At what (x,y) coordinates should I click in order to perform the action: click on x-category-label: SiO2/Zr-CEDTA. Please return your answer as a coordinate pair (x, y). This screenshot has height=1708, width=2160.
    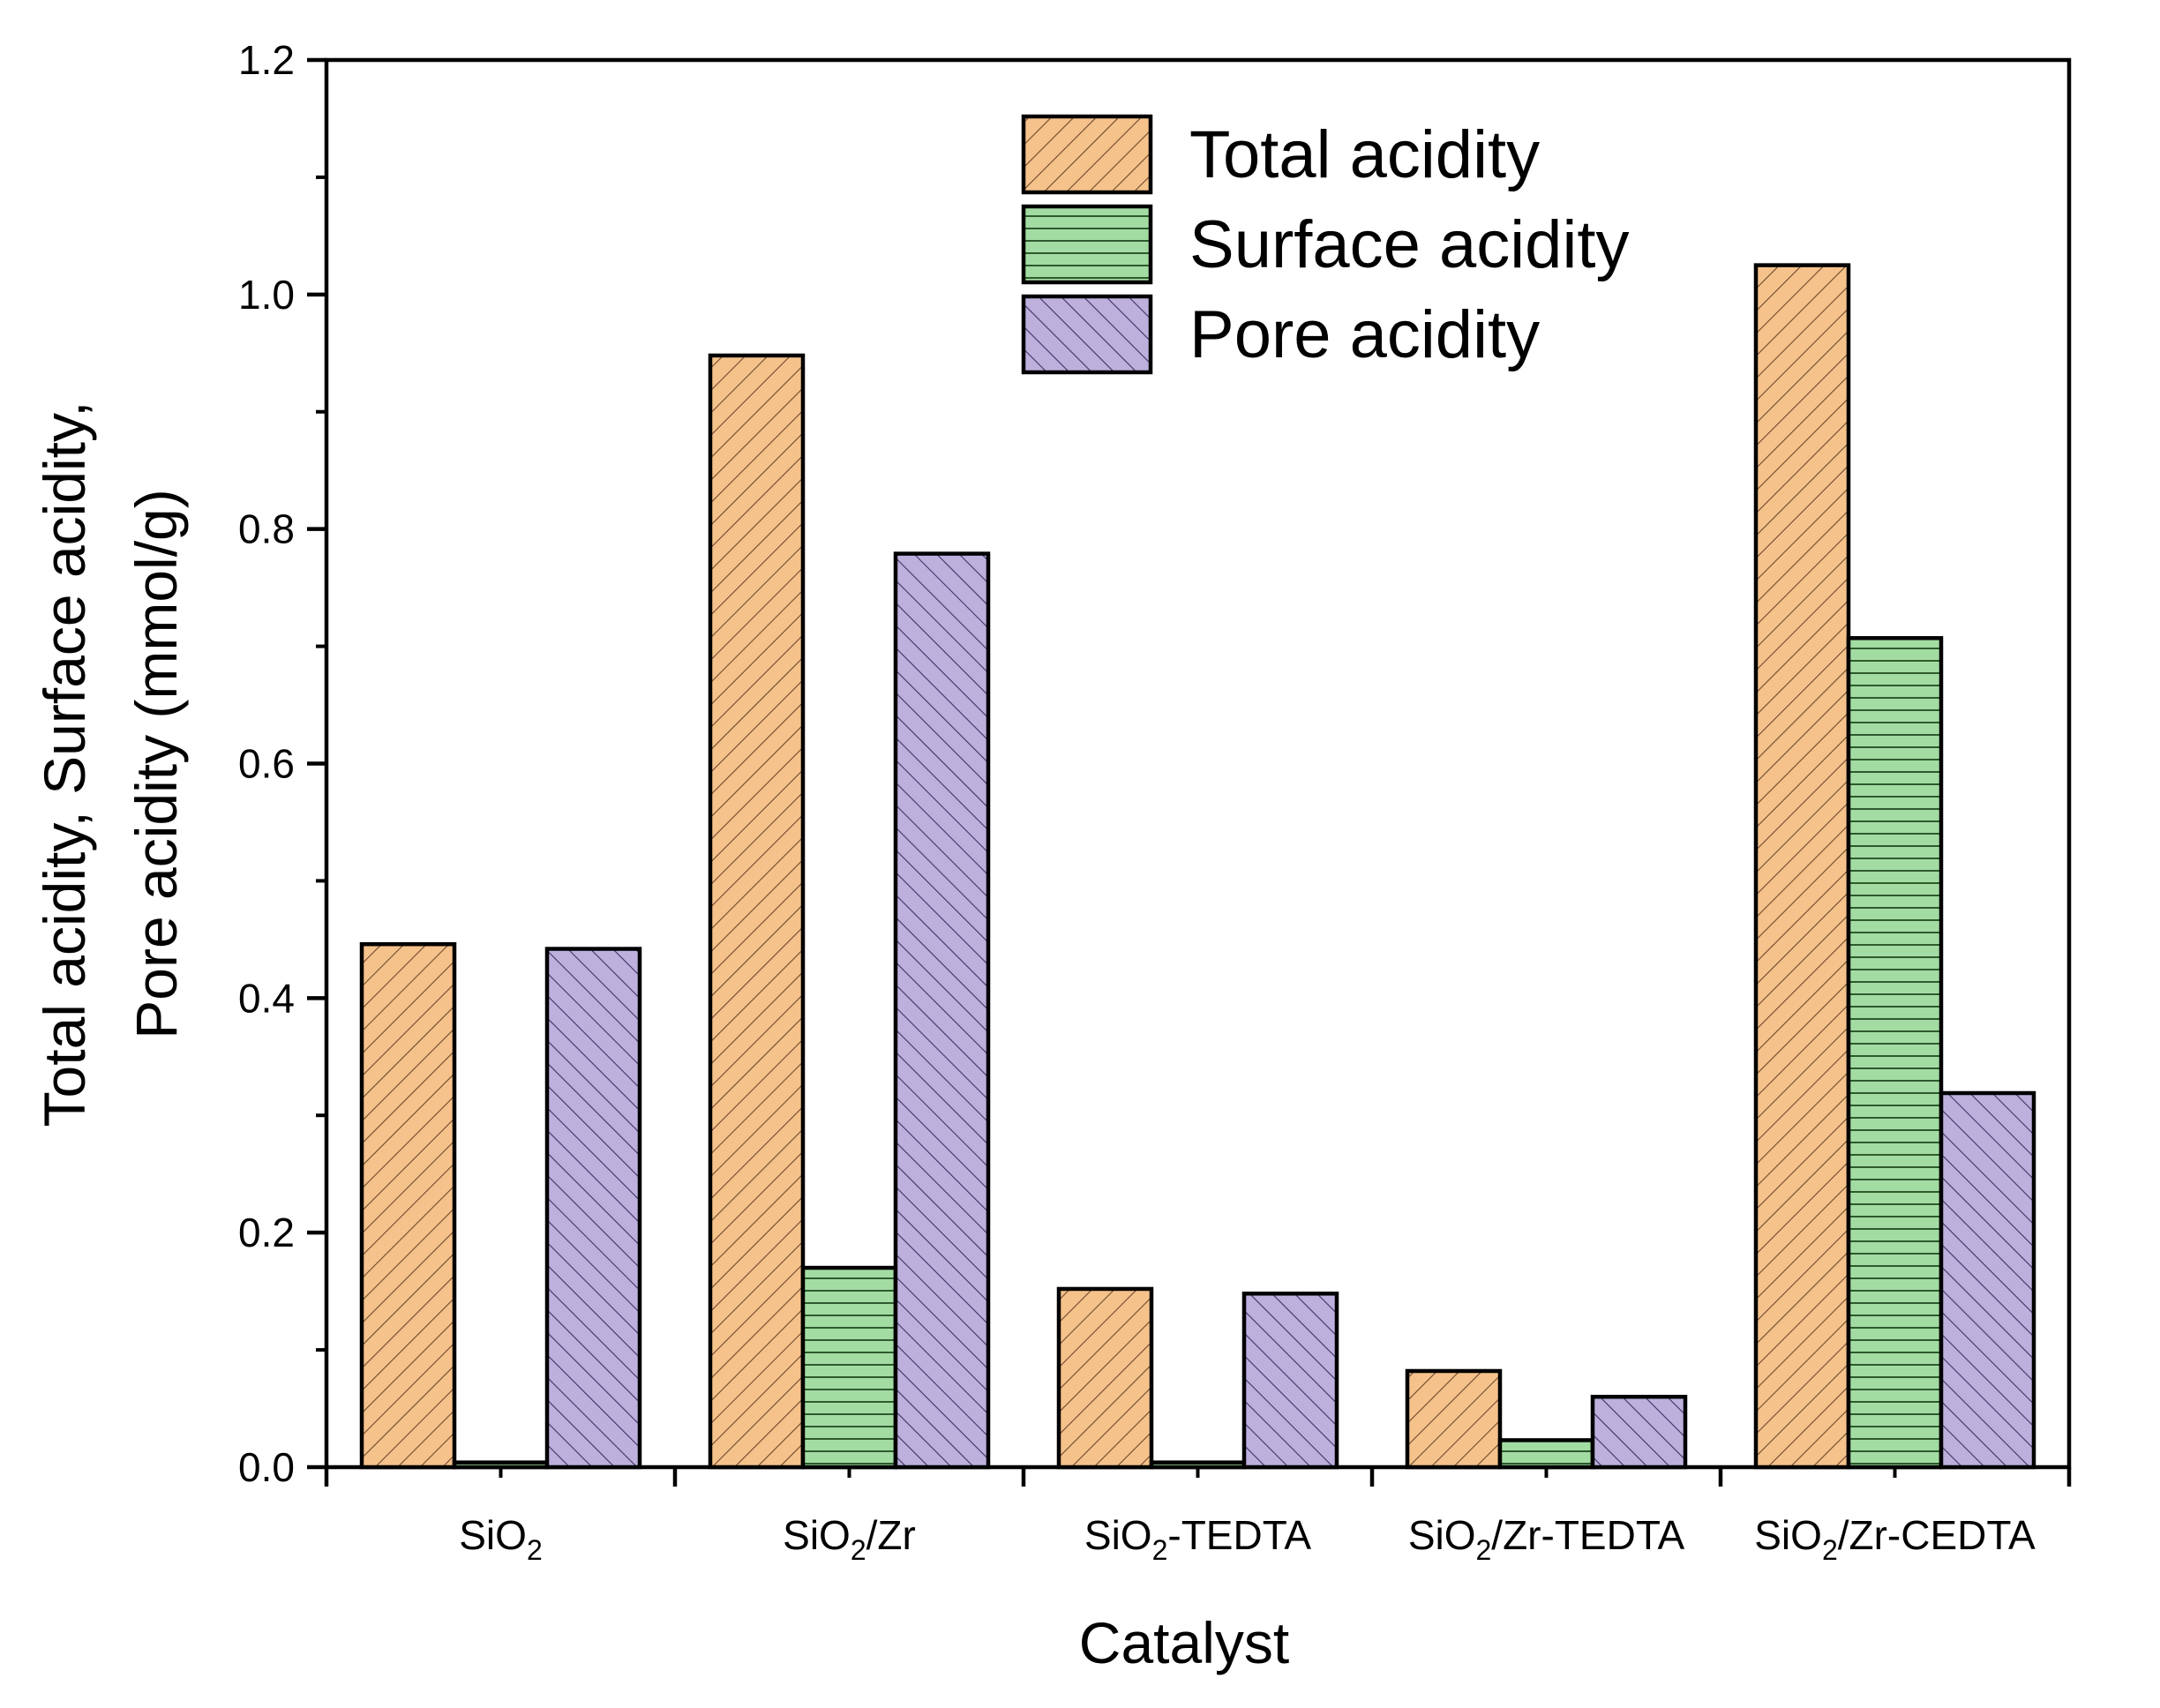
    Looking at the image, I should click on (1895, 1539).